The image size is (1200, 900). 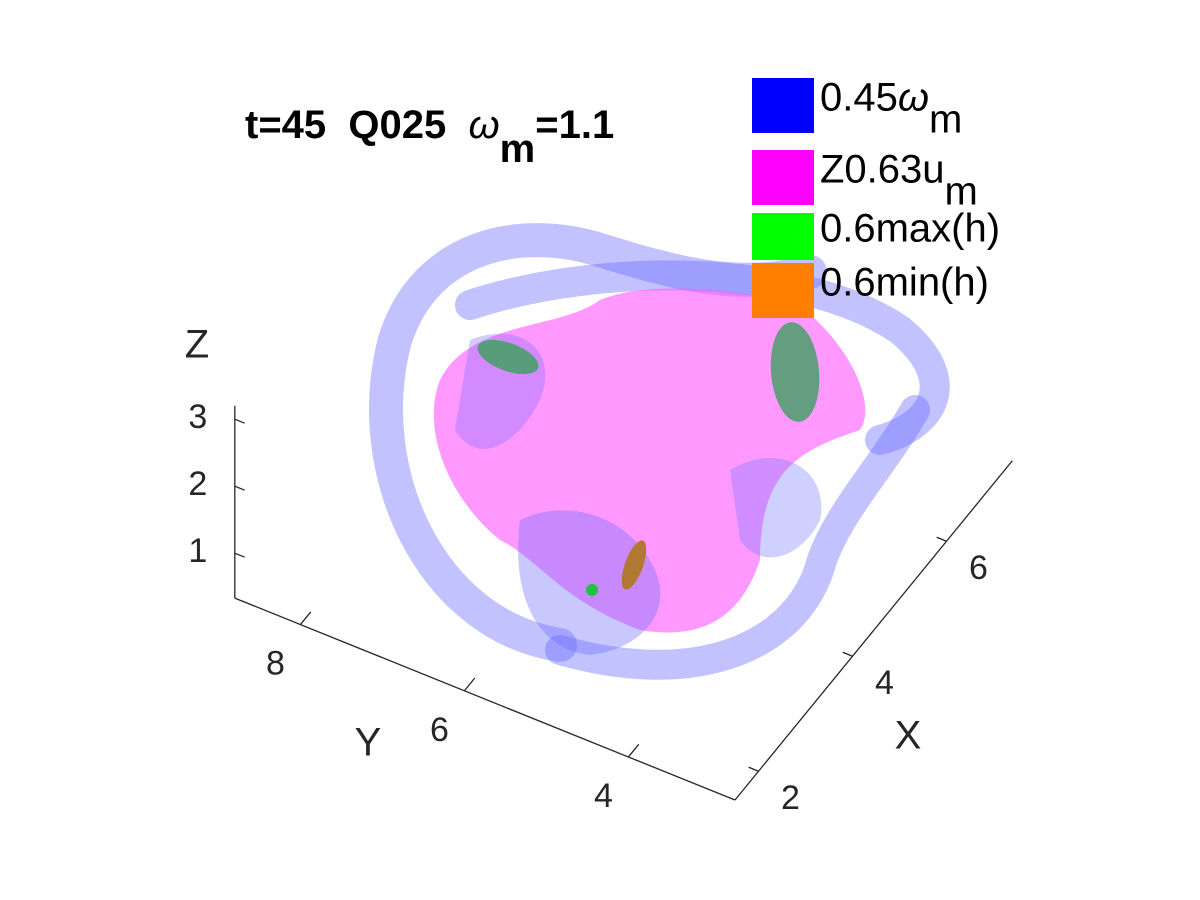 What do you see at coordinates (439, 730) in the screenshot?
I see `y-tick-label: 6` at bounding box center [439, 730].